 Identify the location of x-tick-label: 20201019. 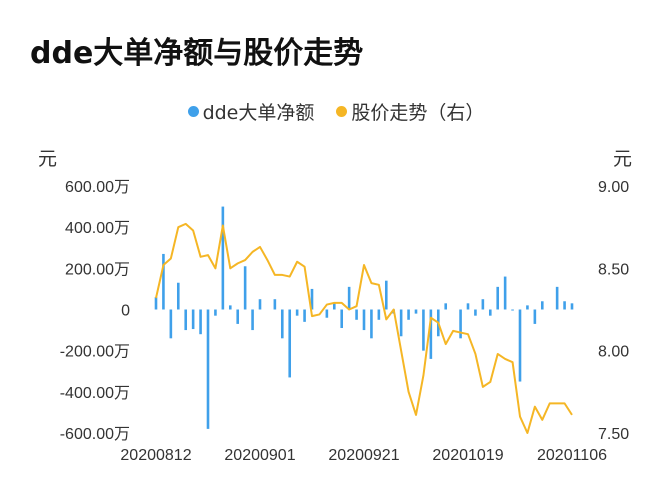
(467, 455).